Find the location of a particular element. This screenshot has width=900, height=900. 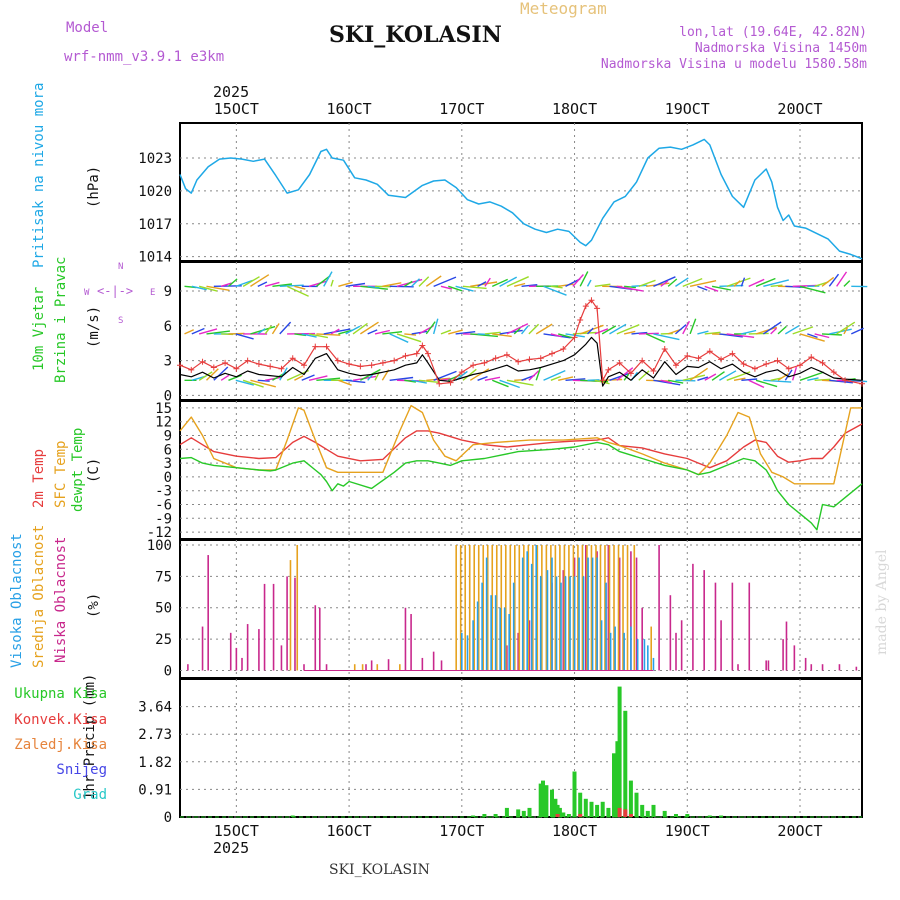

temp-side-label-2: SFC Temp is located at coordinates (61, 474).